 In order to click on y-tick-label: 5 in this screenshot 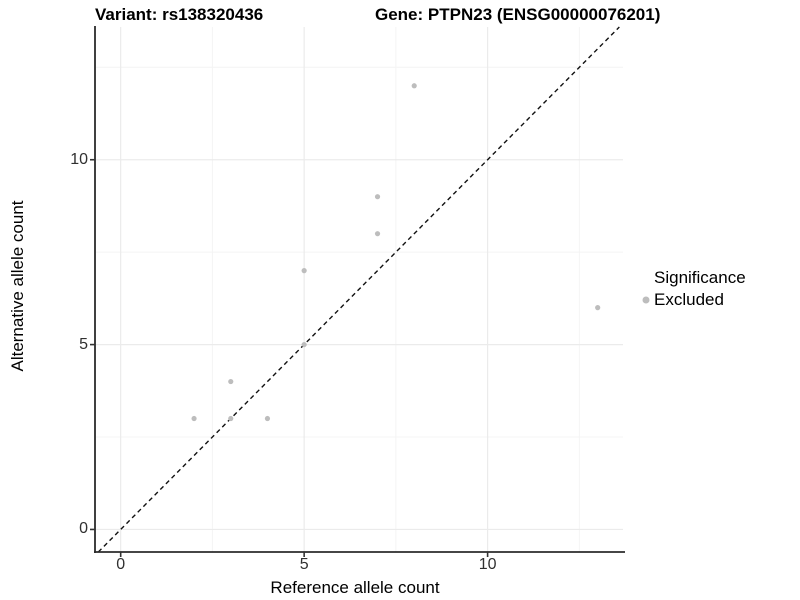, I will do `click(83, 344)`.